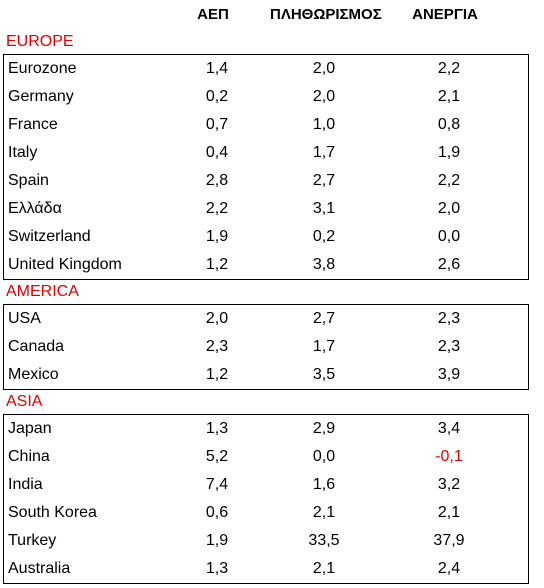 The width and height of the screenshot is (544, 588). Describe the element at coordinates (445, 14) in the screenshot. I see `column-header-unemployment: ΑΝΕΡΓΙΑ` at that location.